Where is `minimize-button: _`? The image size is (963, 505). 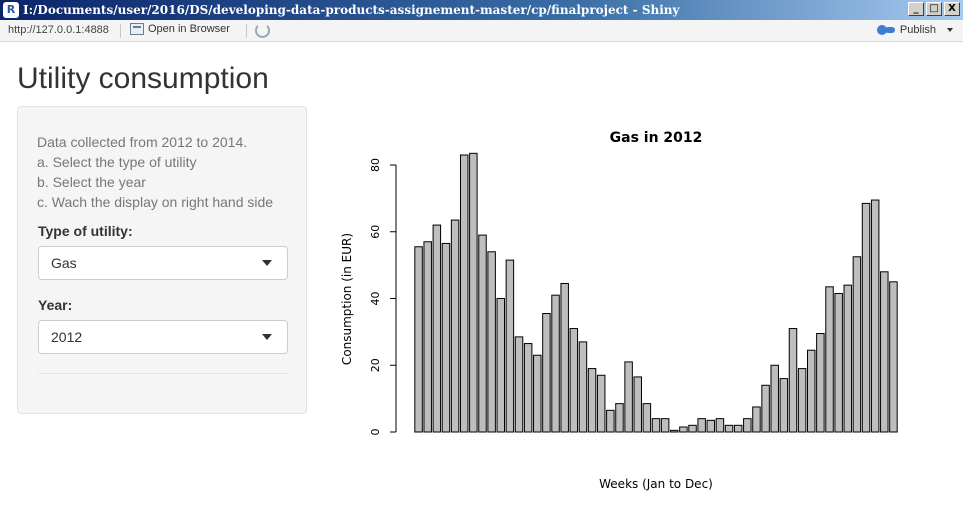 minimize-button: _ is located at coordinates (916, 9).